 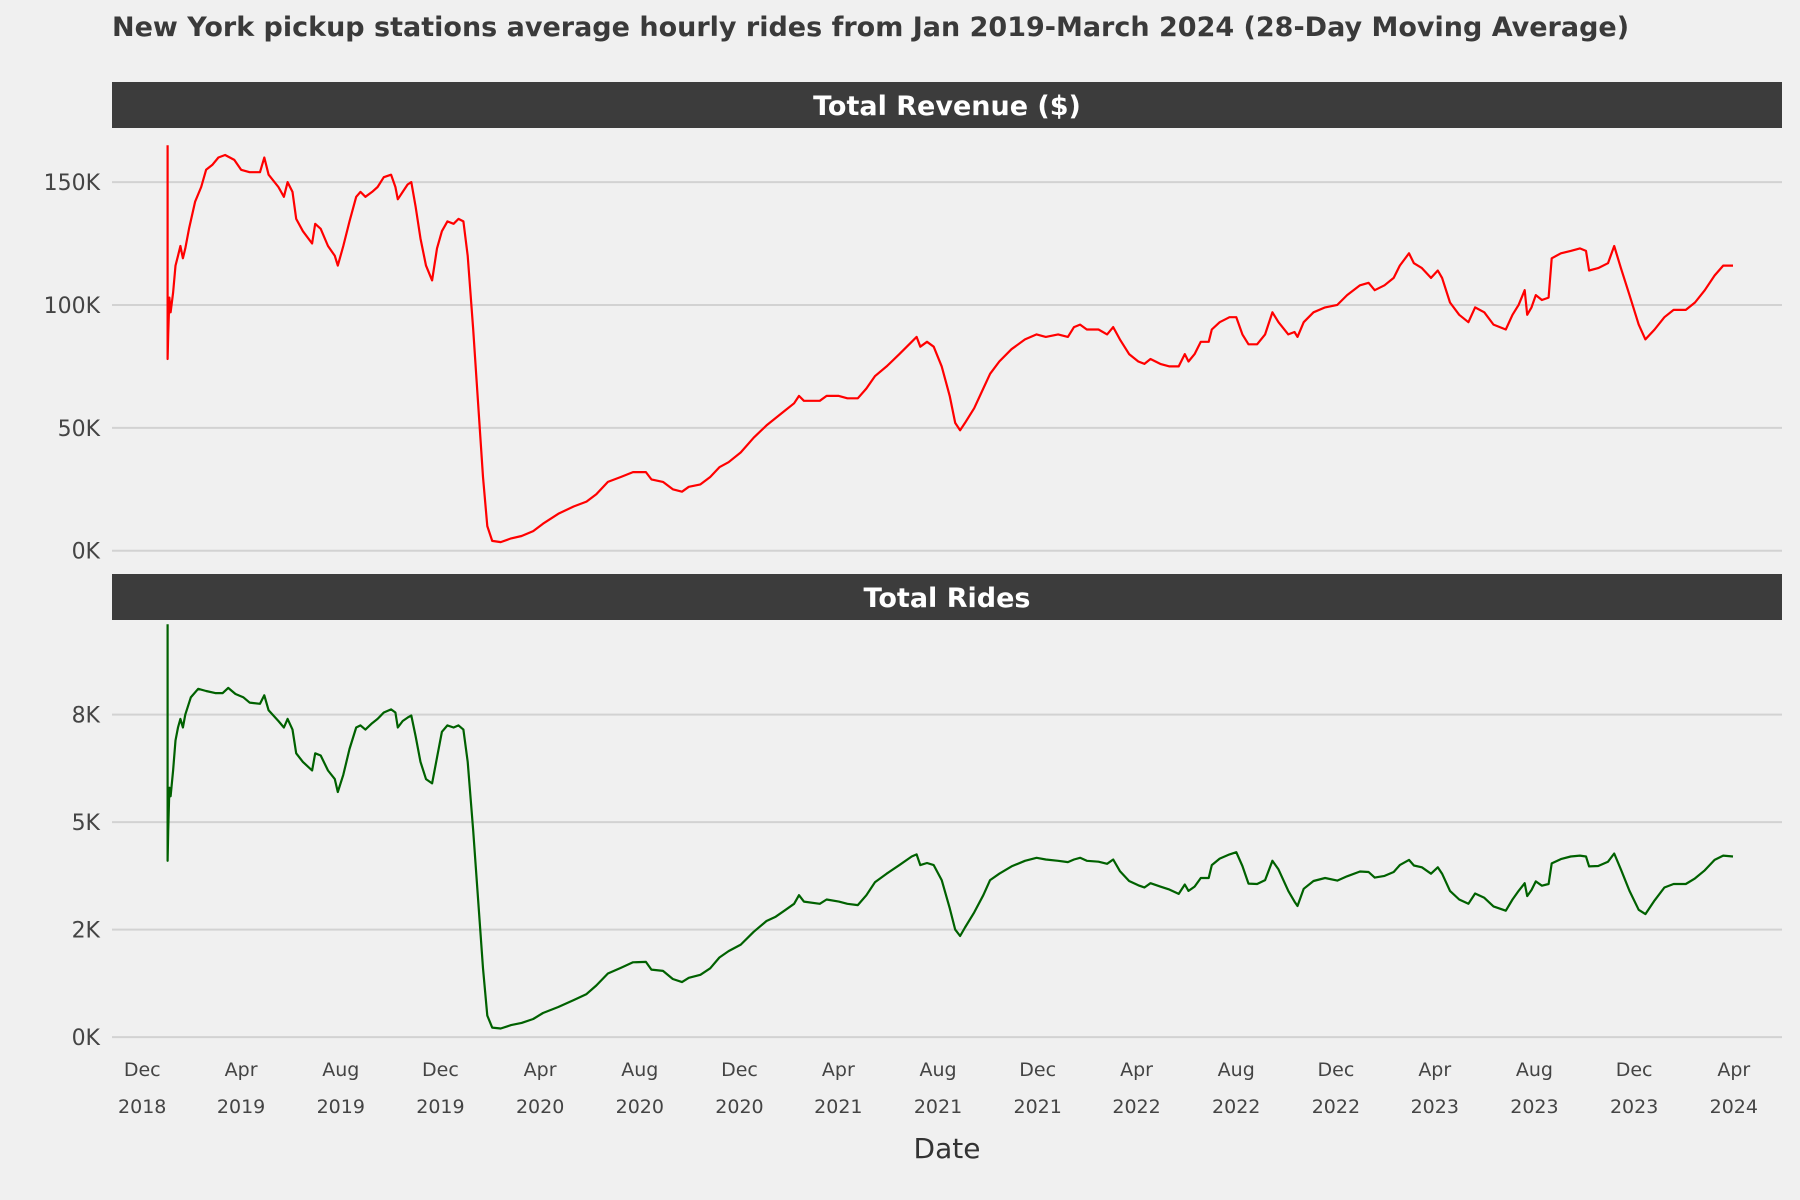 I want to click on x-tick-year: 2024, so click(x=1734, y=1107).